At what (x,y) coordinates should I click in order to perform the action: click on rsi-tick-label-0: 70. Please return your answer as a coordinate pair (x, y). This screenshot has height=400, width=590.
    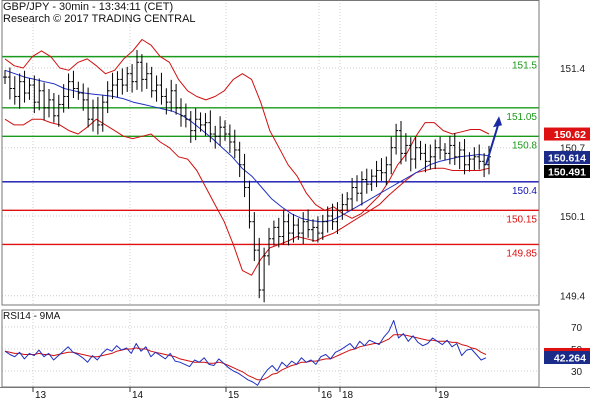
    Looking at the image, I should click on (577, 328).